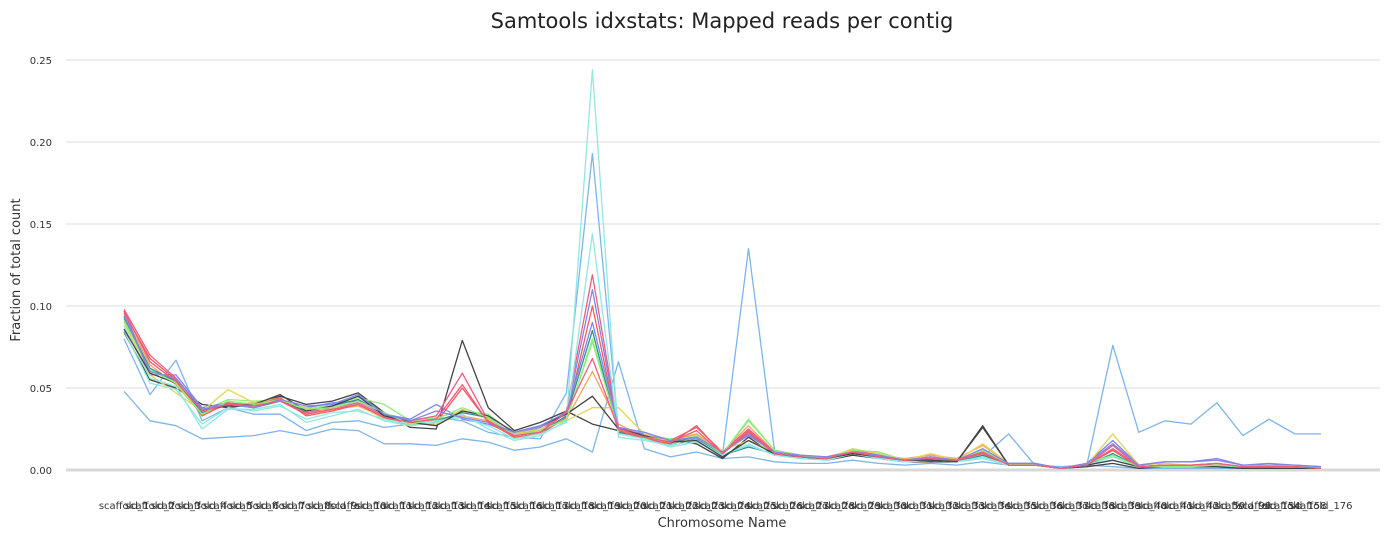 The height and width of the screenshot is (540, 1389). I want to click on y-tick-label: 0.05, so click(41, 389).